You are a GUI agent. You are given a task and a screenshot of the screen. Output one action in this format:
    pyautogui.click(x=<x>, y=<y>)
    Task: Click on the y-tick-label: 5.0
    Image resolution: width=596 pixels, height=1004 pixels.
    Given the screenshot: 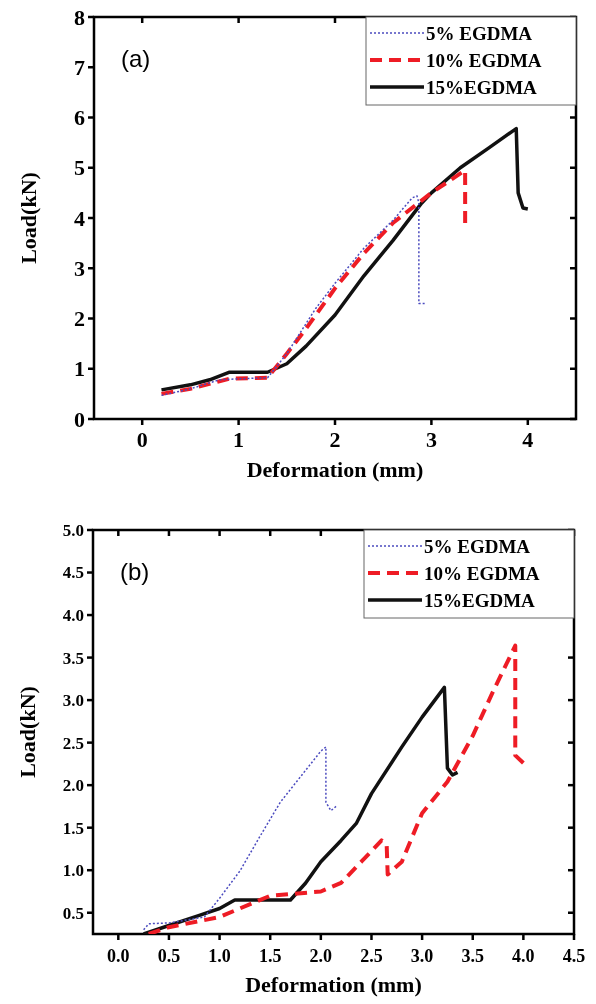 What is the action you would take?
    pyautogui.click(x=73, y=530)
    